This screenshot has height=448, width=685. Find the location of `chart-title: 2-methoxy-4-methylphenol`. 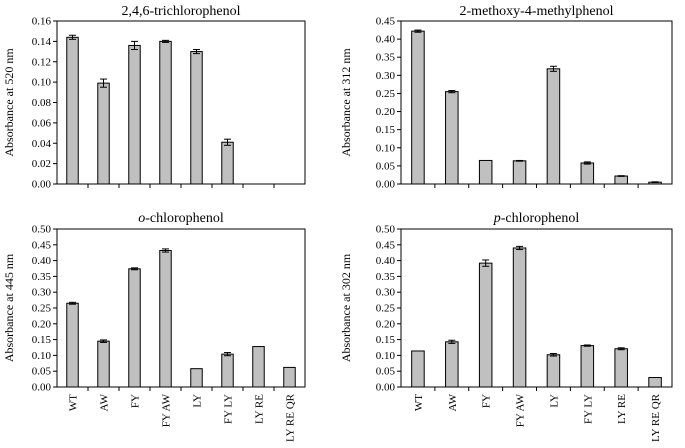

chart-title: 2-methoxy-4-methylphenol is located at coordinates (537, 11).